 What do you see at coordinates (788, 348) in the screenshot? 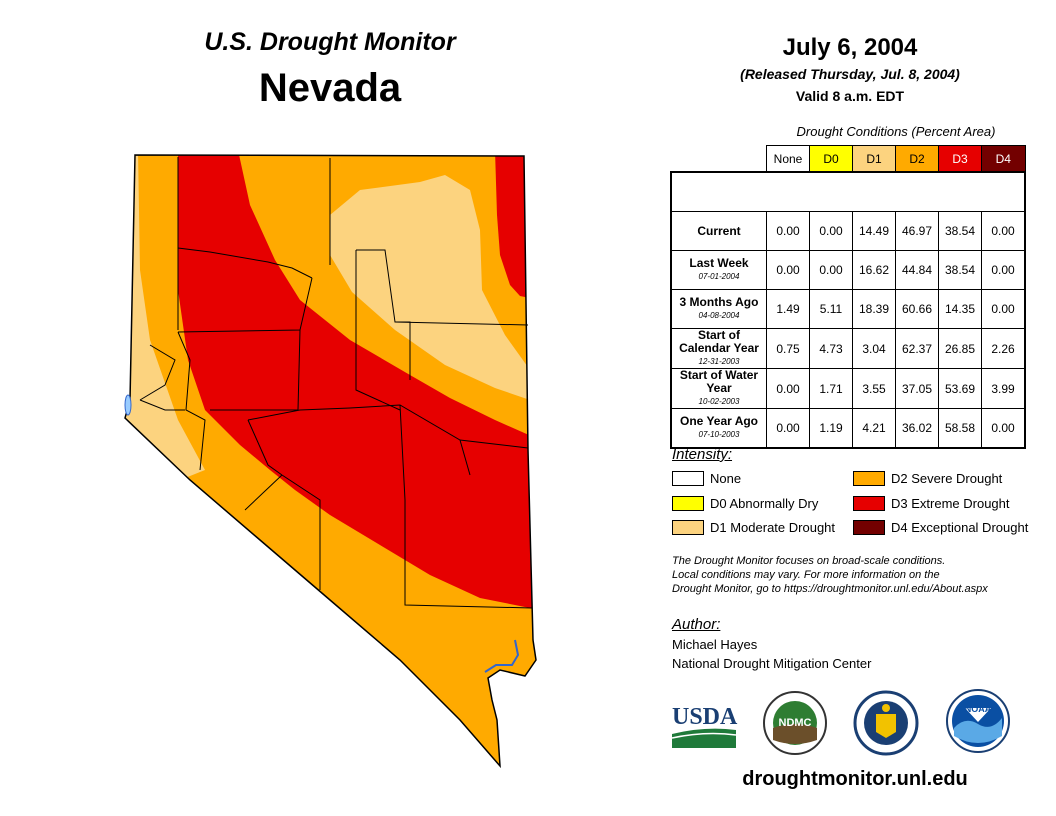
I see `cell: 0.75` at bounding box center [788, 348].